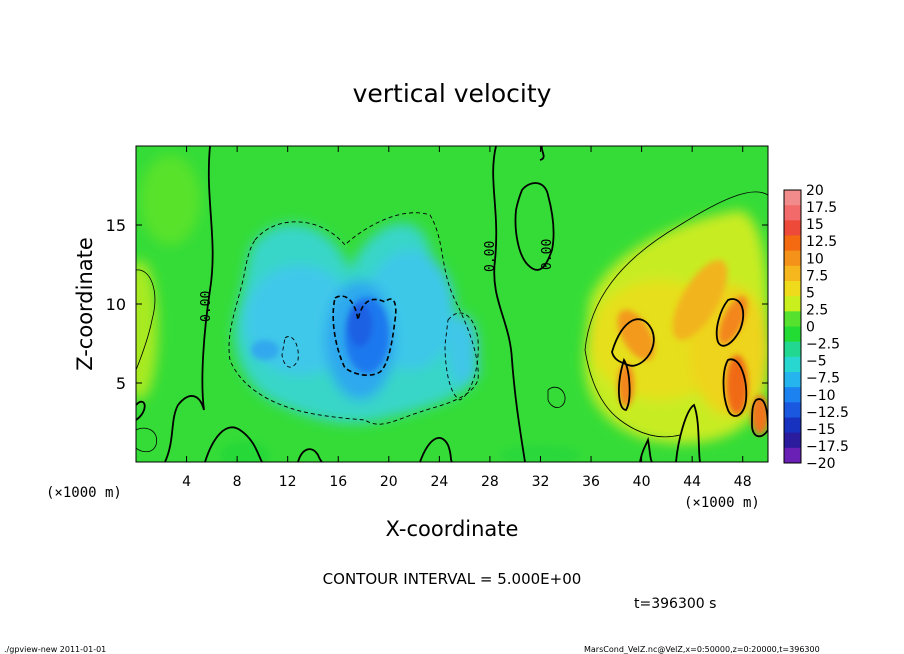 Image resolution: width=904 pixels, height=654 pixels. Describe the element at coordinates (675, 604) in the screenshot. I see `time-label: t=396300 s` at that location.